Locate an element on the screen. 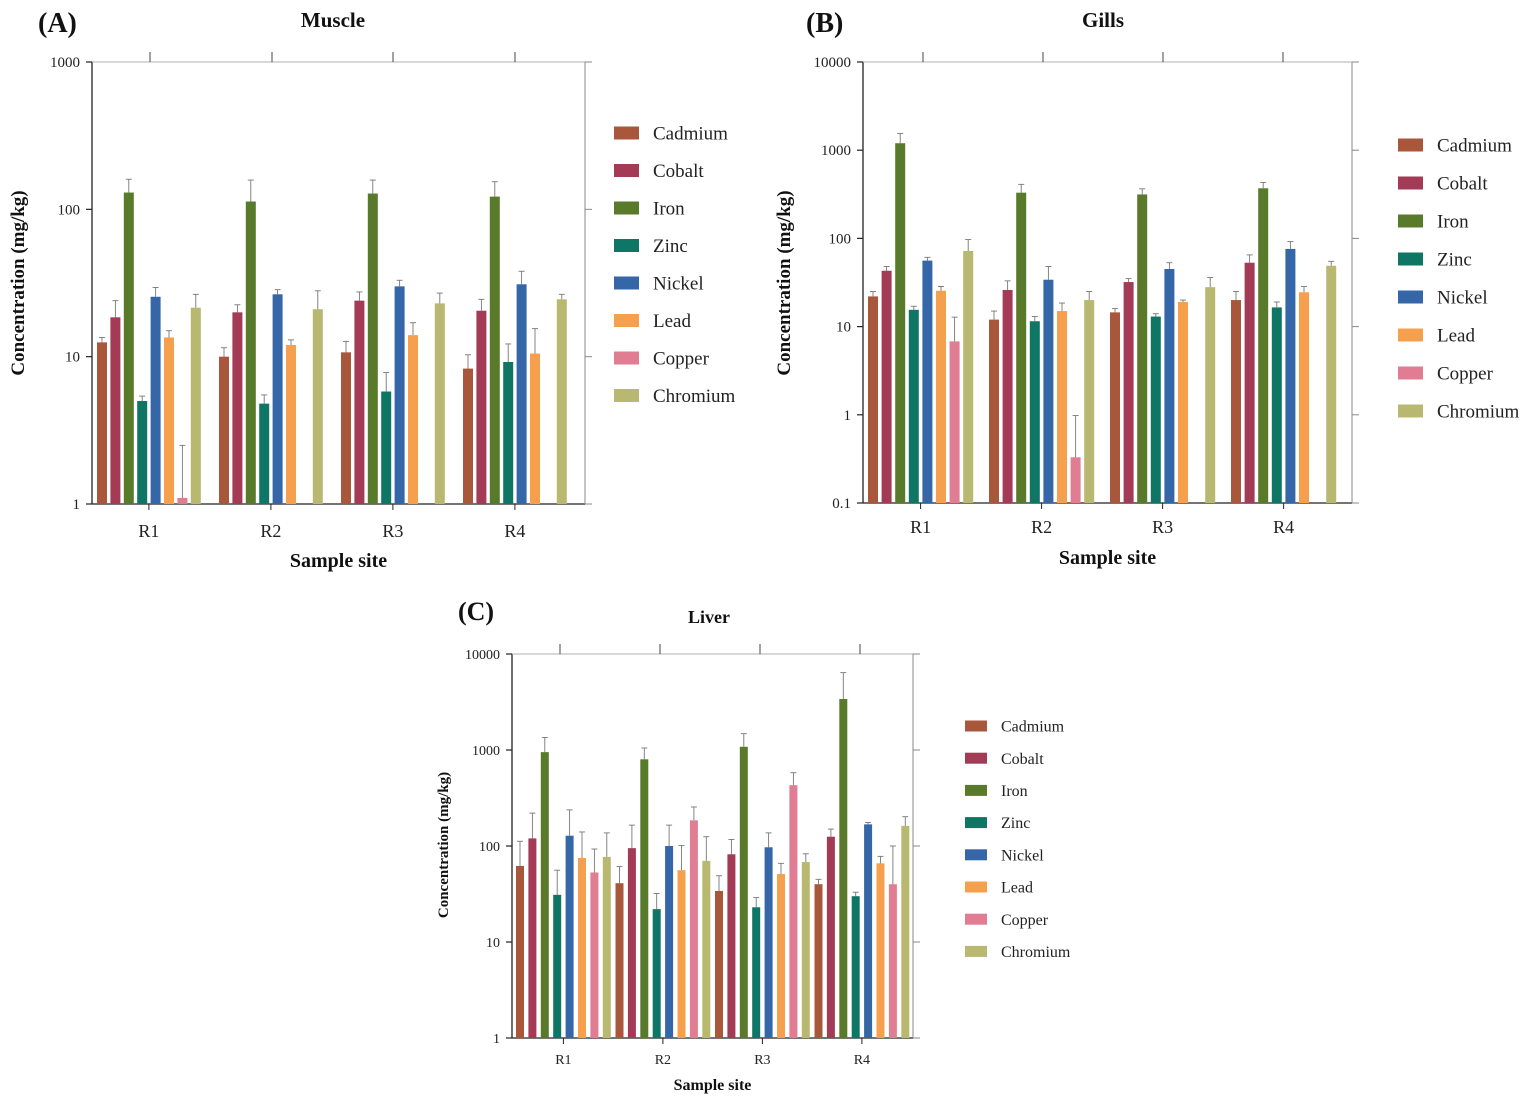  bar-cadmium-r4 is located at coordinates (1236, 401).